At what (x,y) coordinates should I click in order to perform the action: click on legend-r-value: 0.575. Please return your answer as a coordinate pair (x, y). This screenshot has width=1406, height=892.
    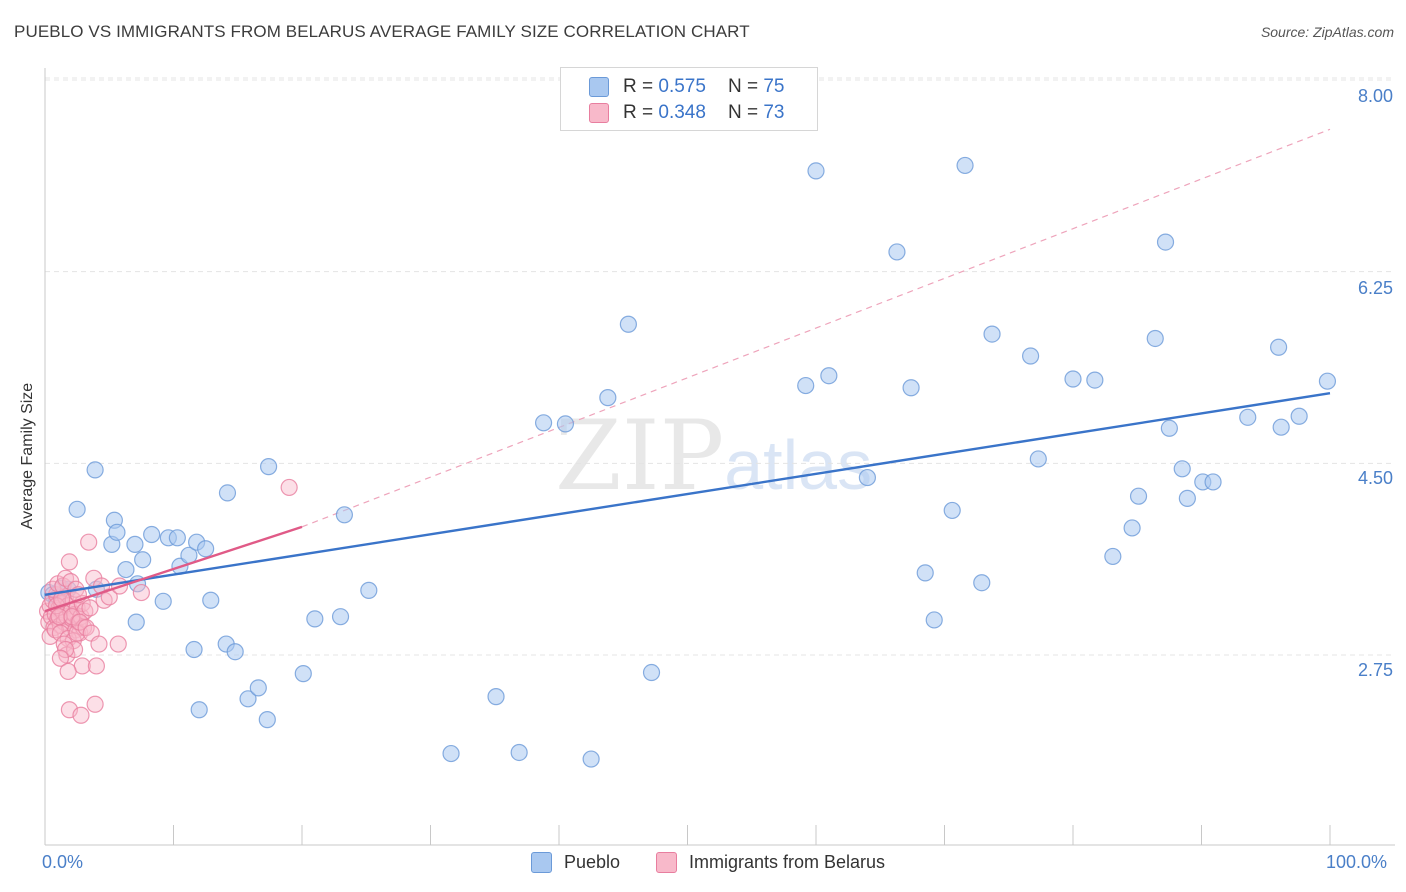
    Looking at the image, I should click on (682, 86).